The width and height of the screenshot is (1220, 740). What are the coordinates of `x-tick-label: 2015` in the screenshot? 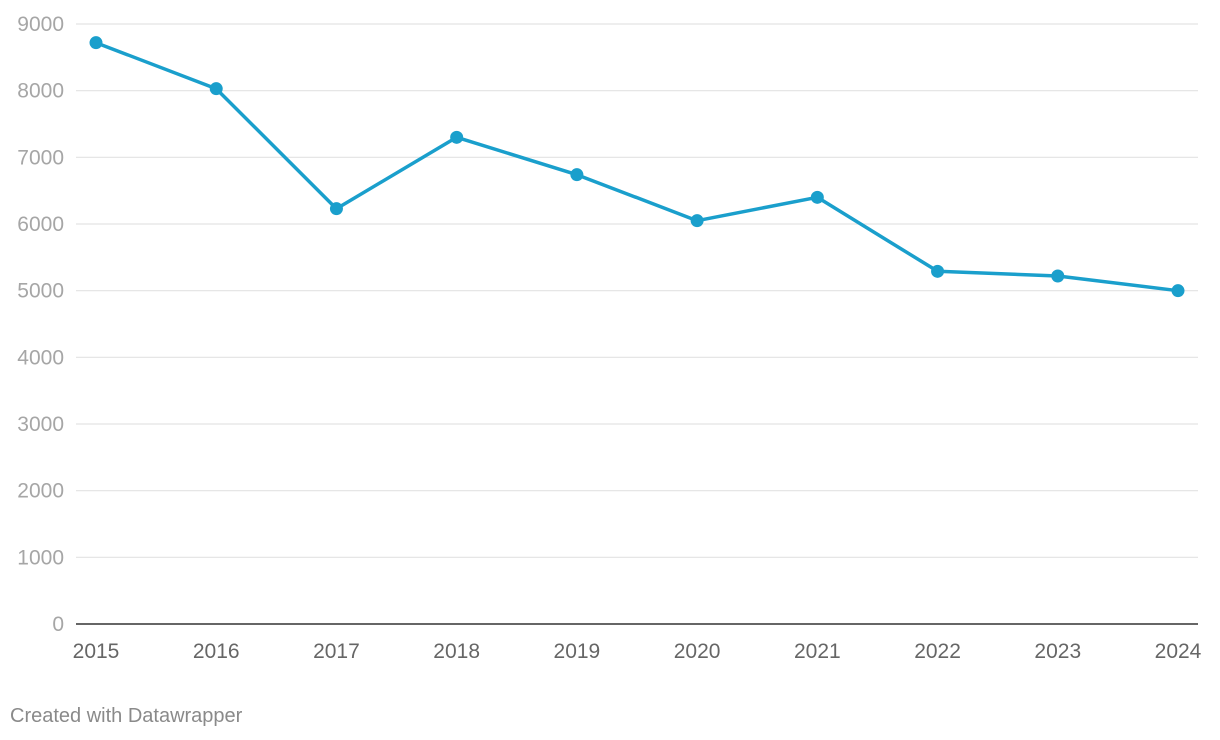 It's located at (96, 651).